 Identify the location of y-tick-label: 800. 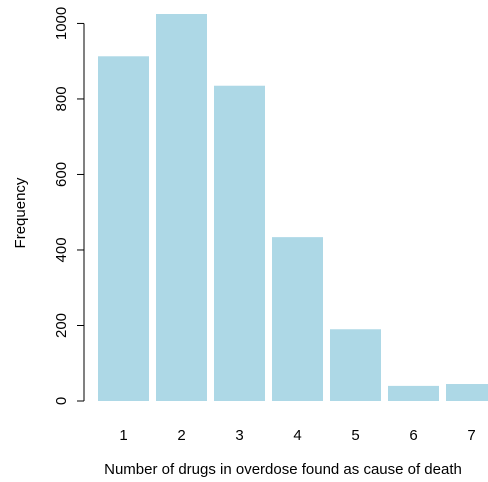
(61, 98).